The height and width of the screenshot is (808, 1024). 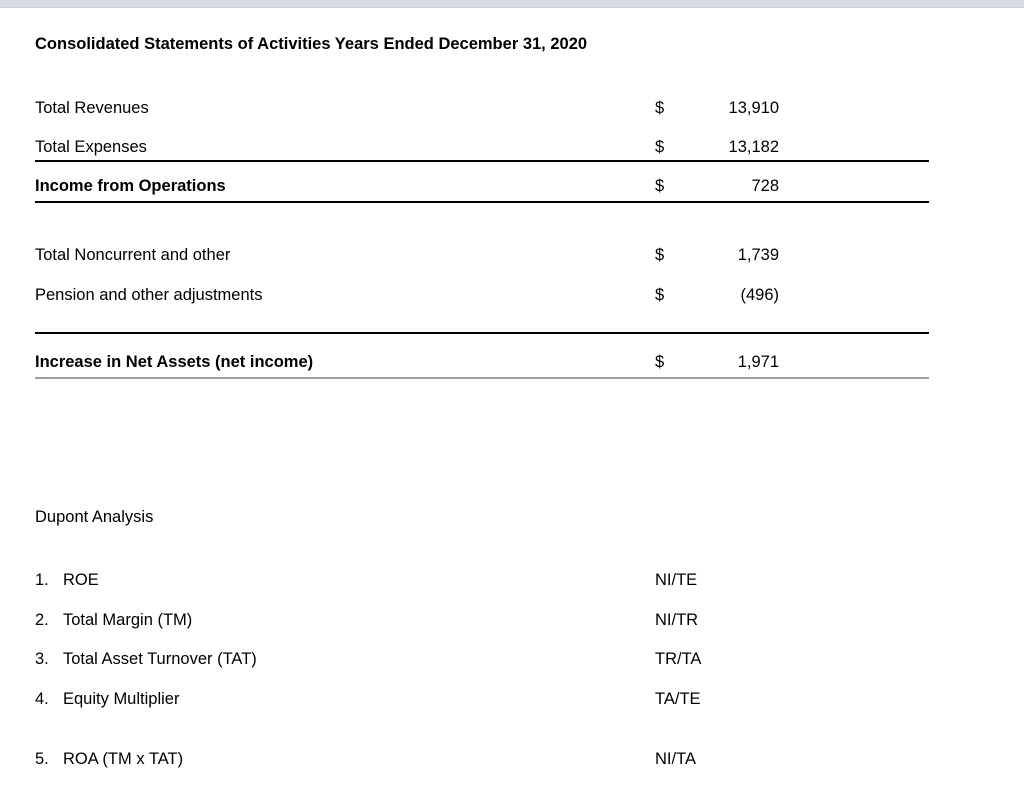 I want to click on item-label: Equity Multiplier, so click(x=121, y=699).